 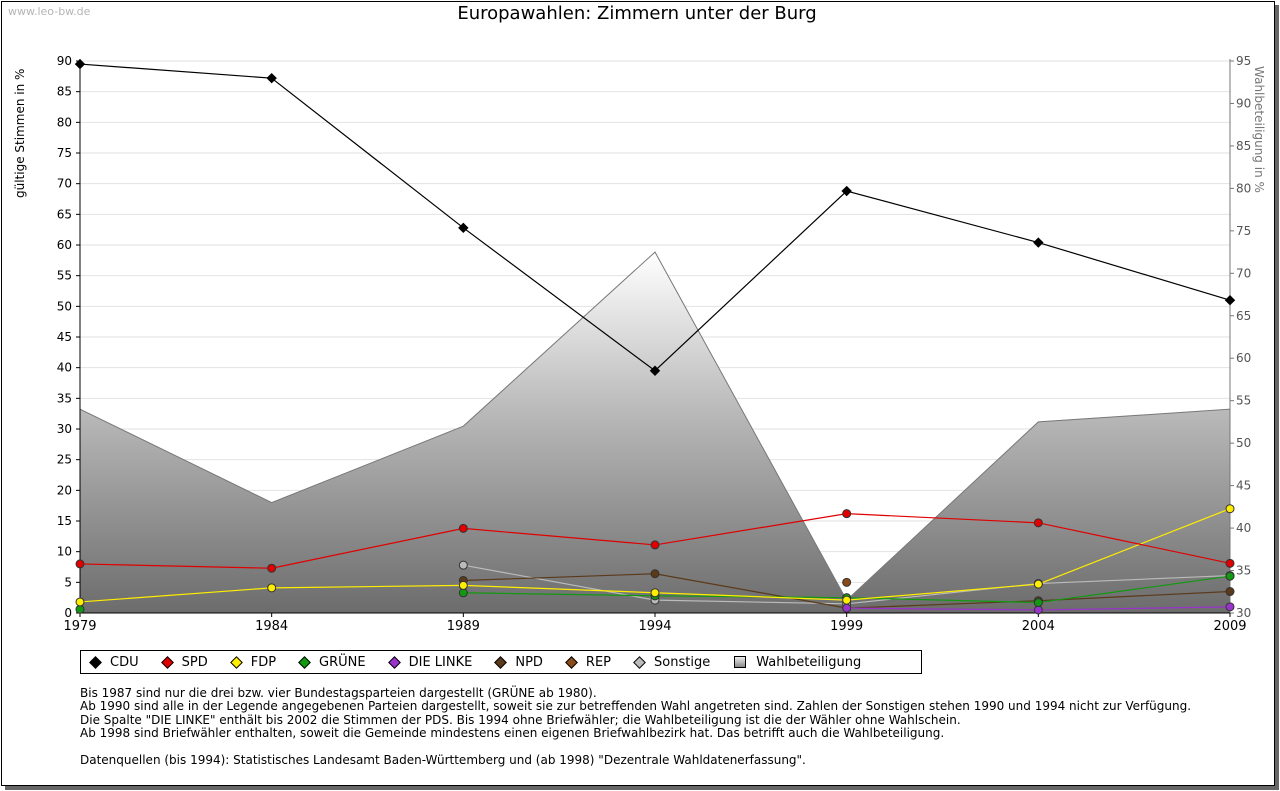 What do you see at coordinates (847, 582) in the screenshot?
I see `point-rep-1999` at bounding box center [847, 582].